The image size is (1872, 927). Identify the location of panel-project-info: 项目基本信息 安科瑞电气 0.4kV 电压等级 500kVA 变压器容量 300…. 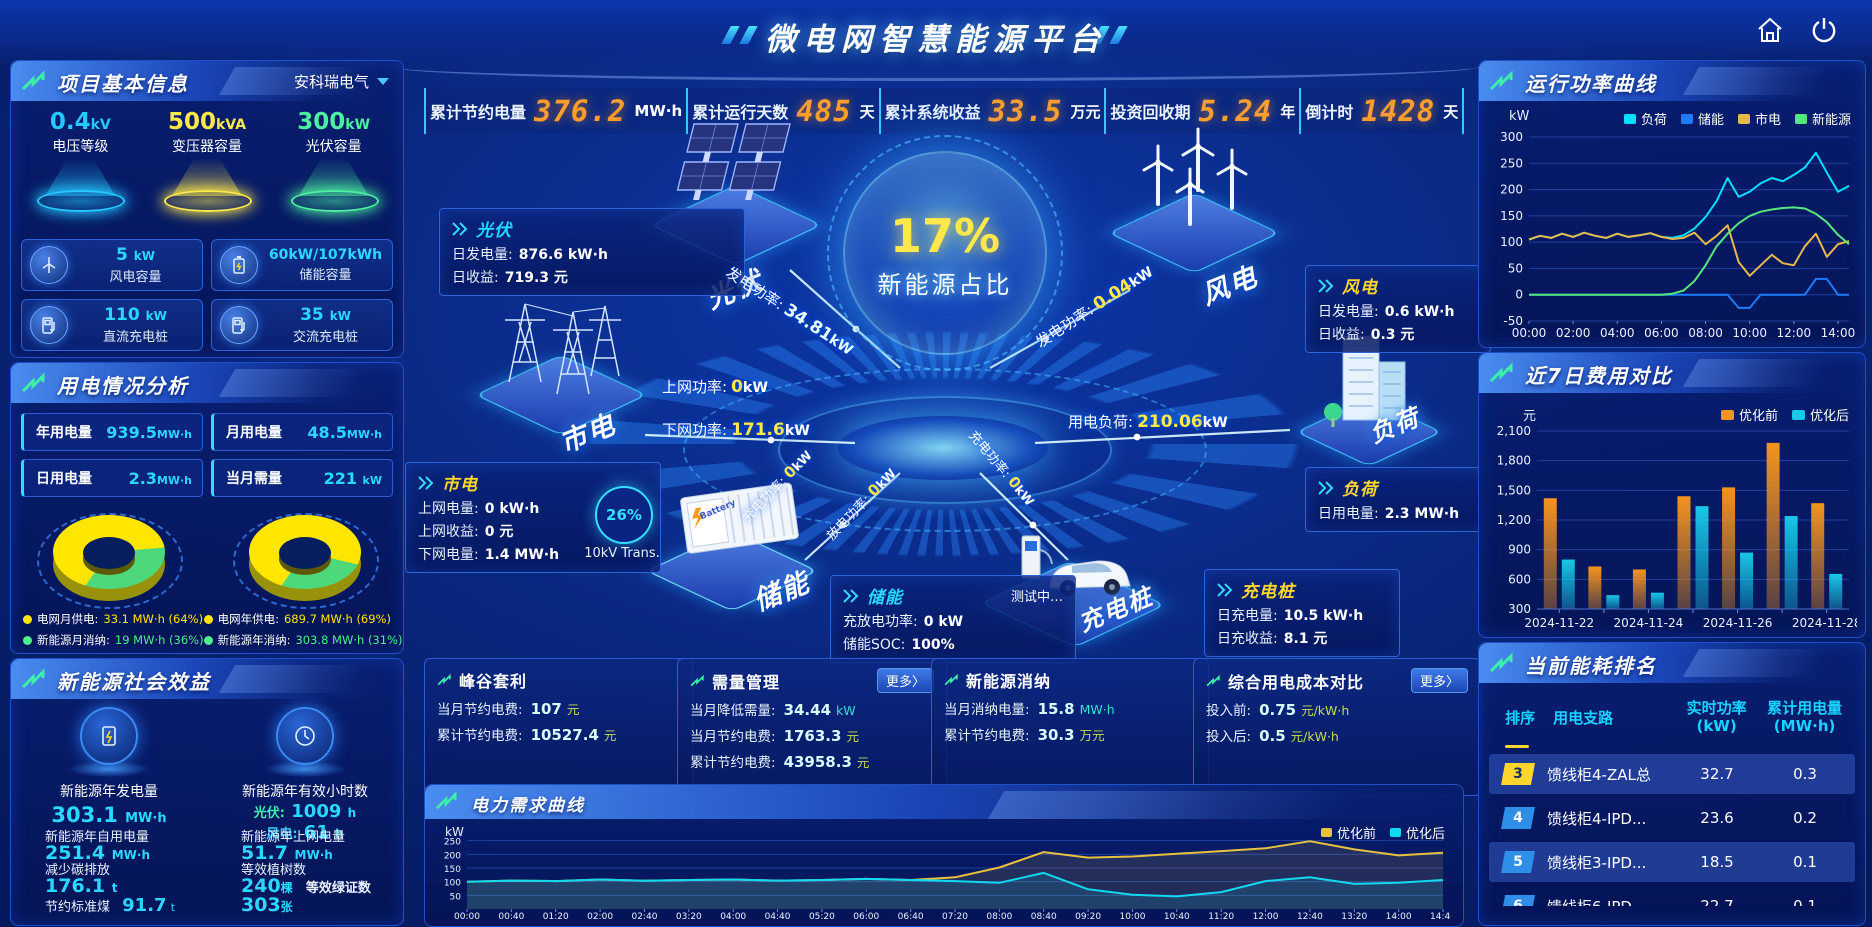
(207, 209).